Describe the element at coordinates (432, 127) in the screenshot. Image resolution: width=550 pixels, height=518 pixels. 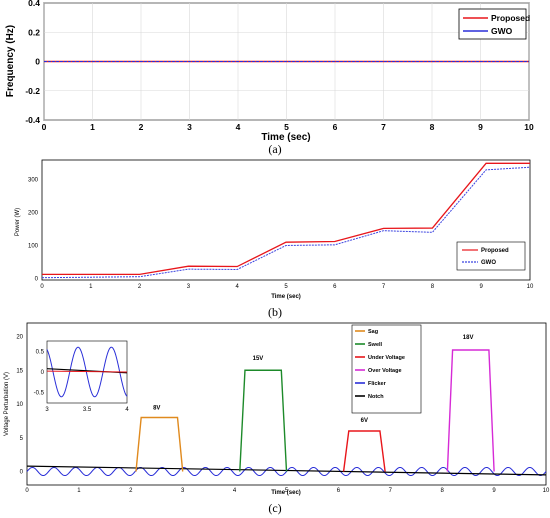
I see `x-tick-label-a: 8` at that location.